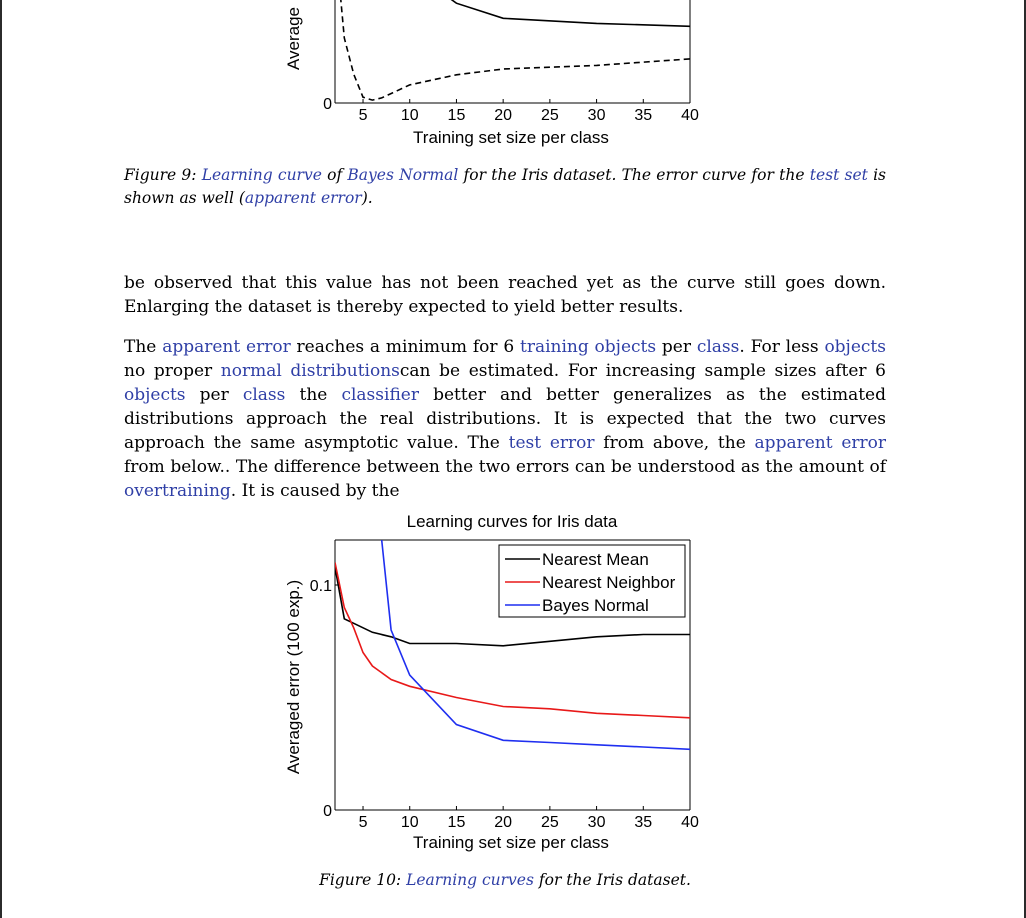  I want to click on glossary-link: overtraining, so click(177, 491).